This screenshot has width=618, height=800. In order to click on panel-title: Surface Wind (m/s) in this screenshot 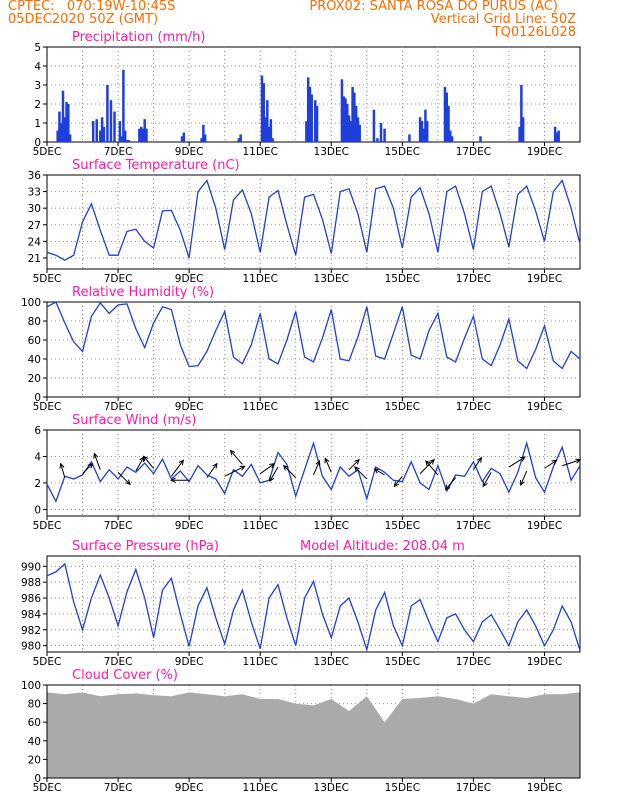, I will do `click(134, 420)`.